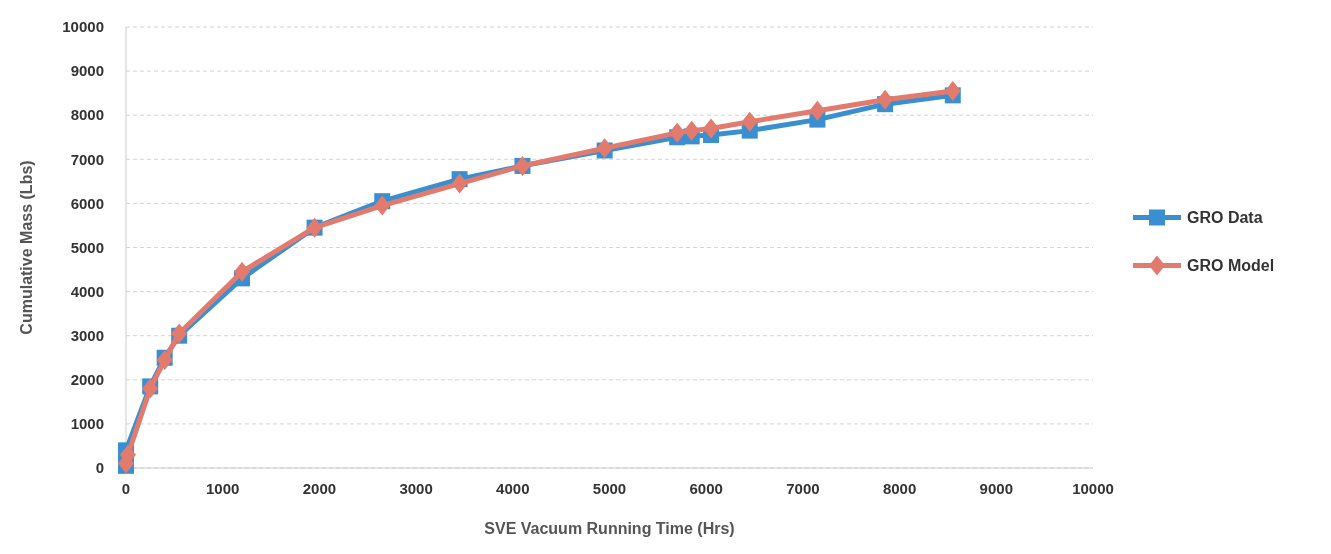  Describe the element at coordinates (87, 291) in the screenshot. I see `y-tick-label: 4000` at that location.